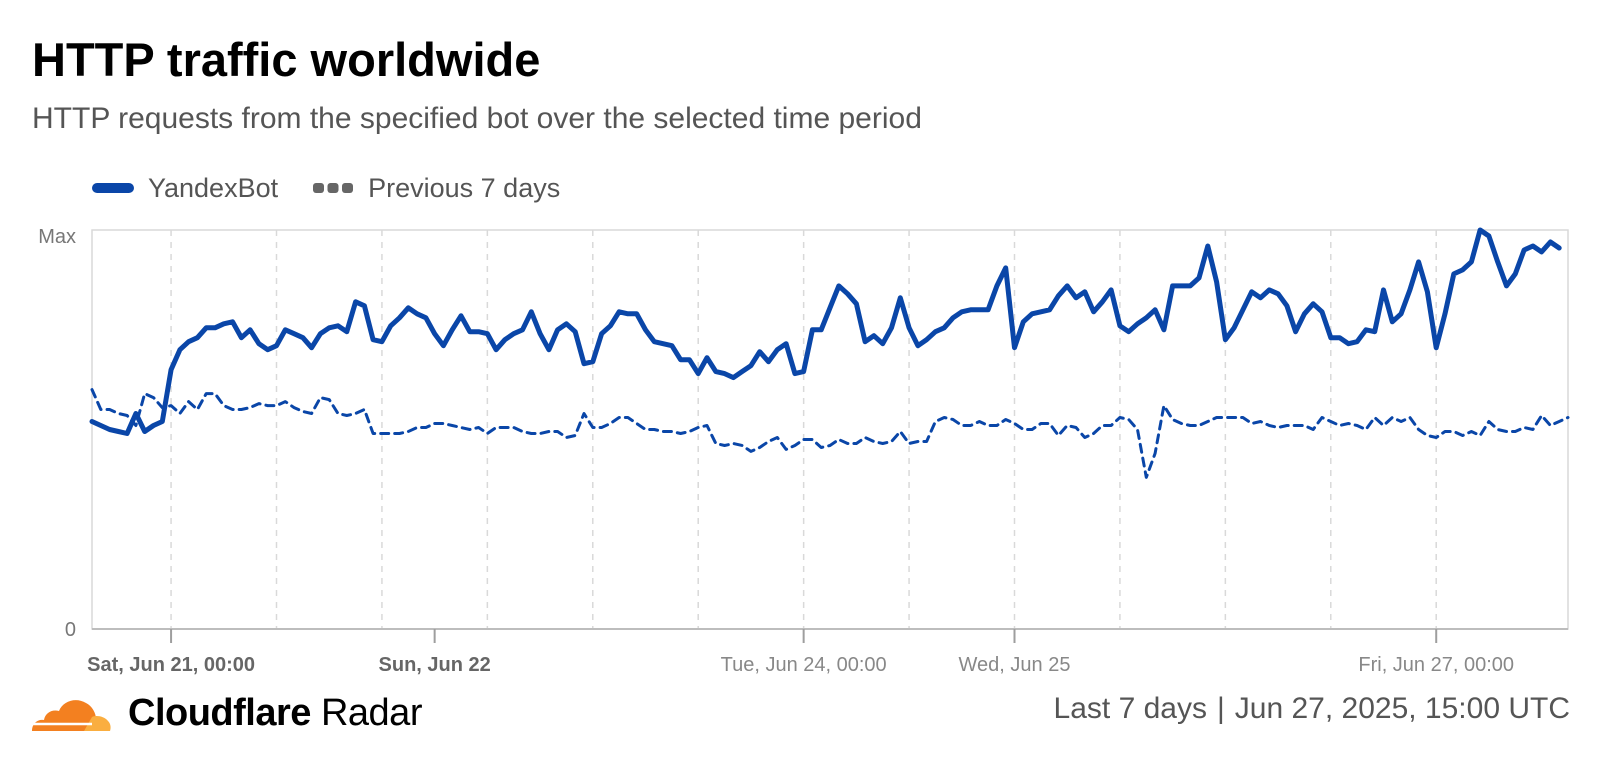  Describe the element at coordinates (371, 712) in the screenshot. I see `brand-name-regular: Radar` at that location.